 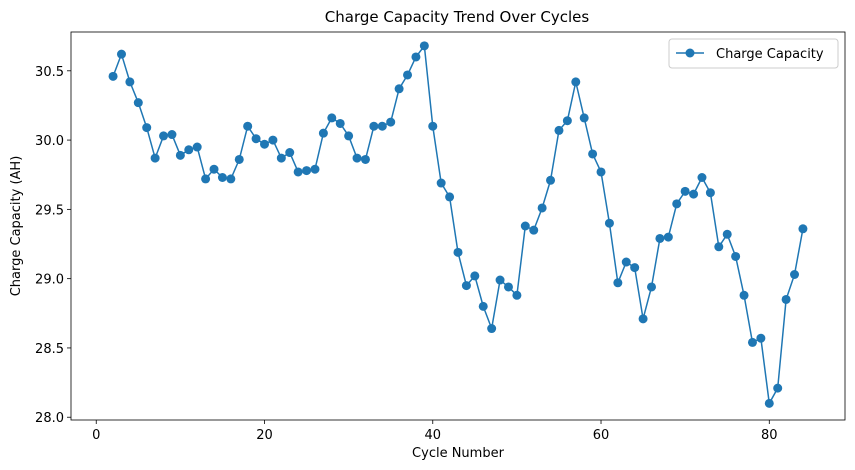 I want to click on y-tick-label: 29.0, so click(x=49, y=280).